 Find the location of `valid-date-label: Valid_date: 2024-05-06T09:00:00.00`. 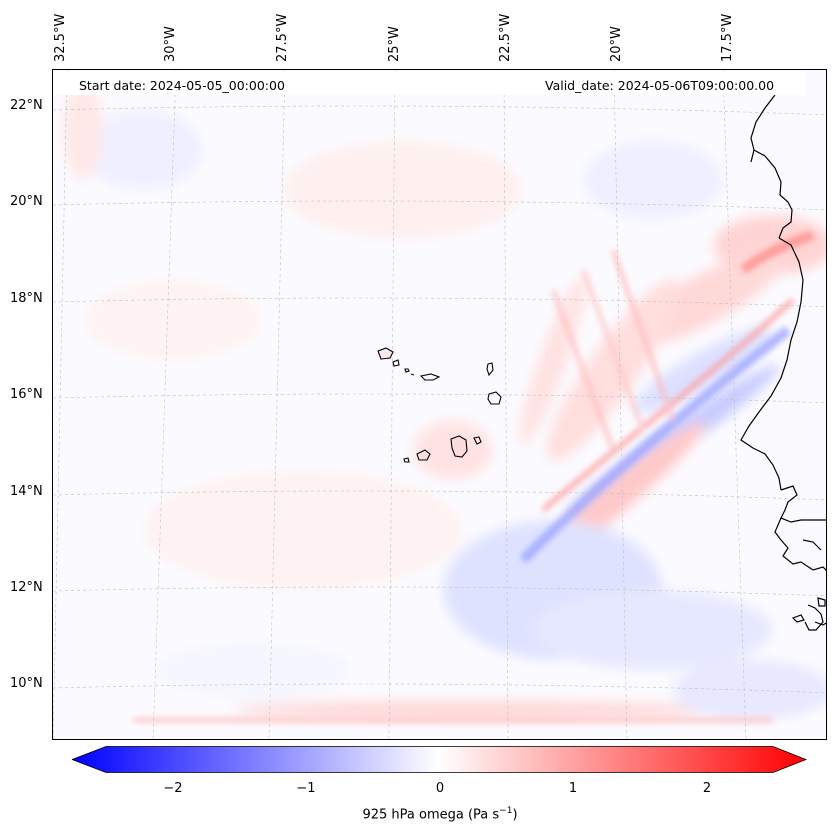

valid-date-label: Valid_date: 2024-05-06T09:00:00.00 is located at coordinates (660, 85).